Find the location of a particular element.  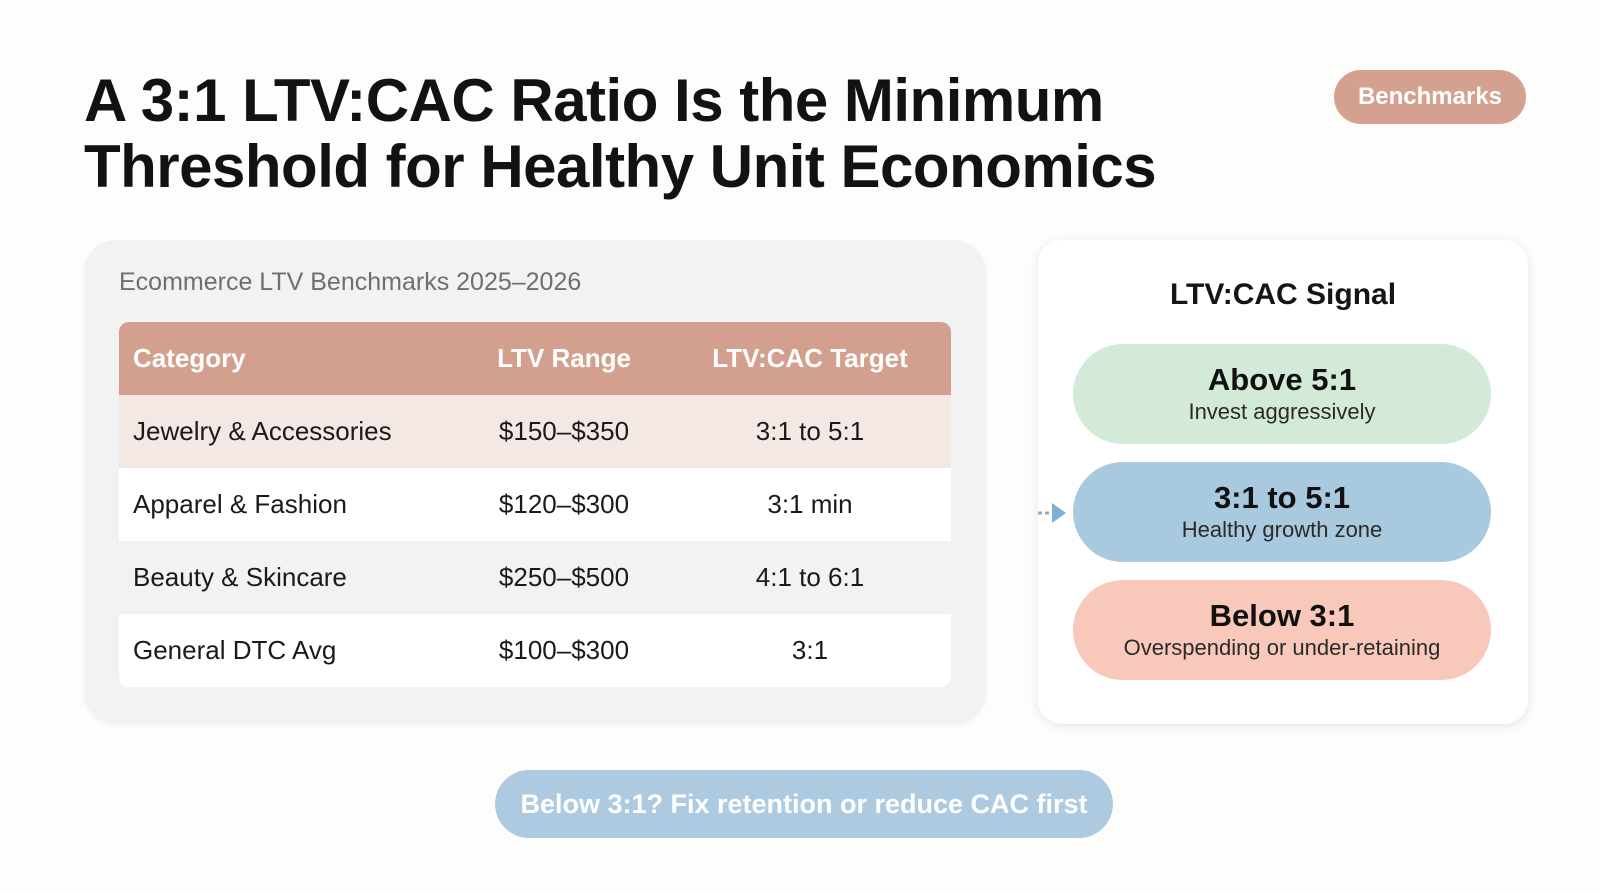

signal-label: Below 3:1 is located at coordinates (1282, 615).